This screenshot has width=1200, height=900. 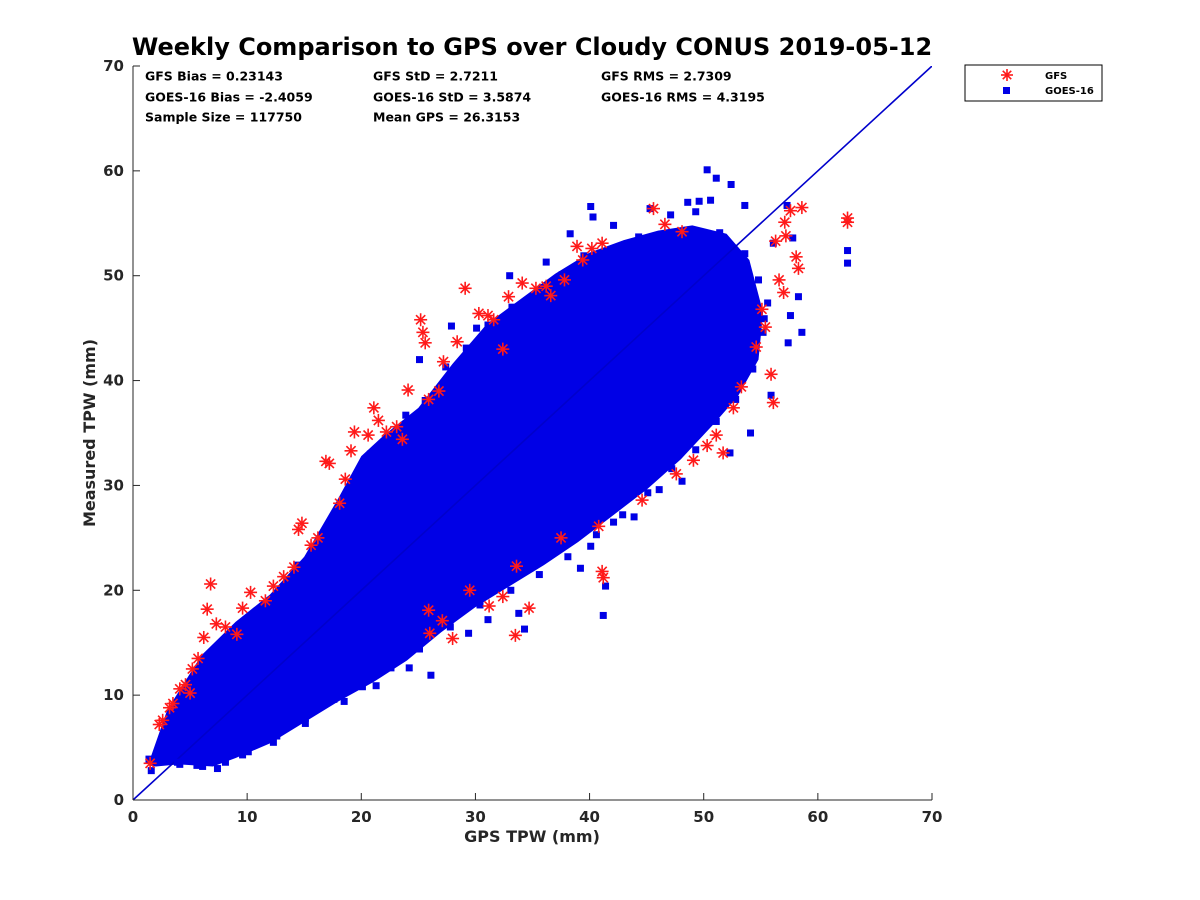 What do you see at coordinates (113, 276) in the screenshot?
I see `y-tick-label: 50` at bounding box center [113, 276].